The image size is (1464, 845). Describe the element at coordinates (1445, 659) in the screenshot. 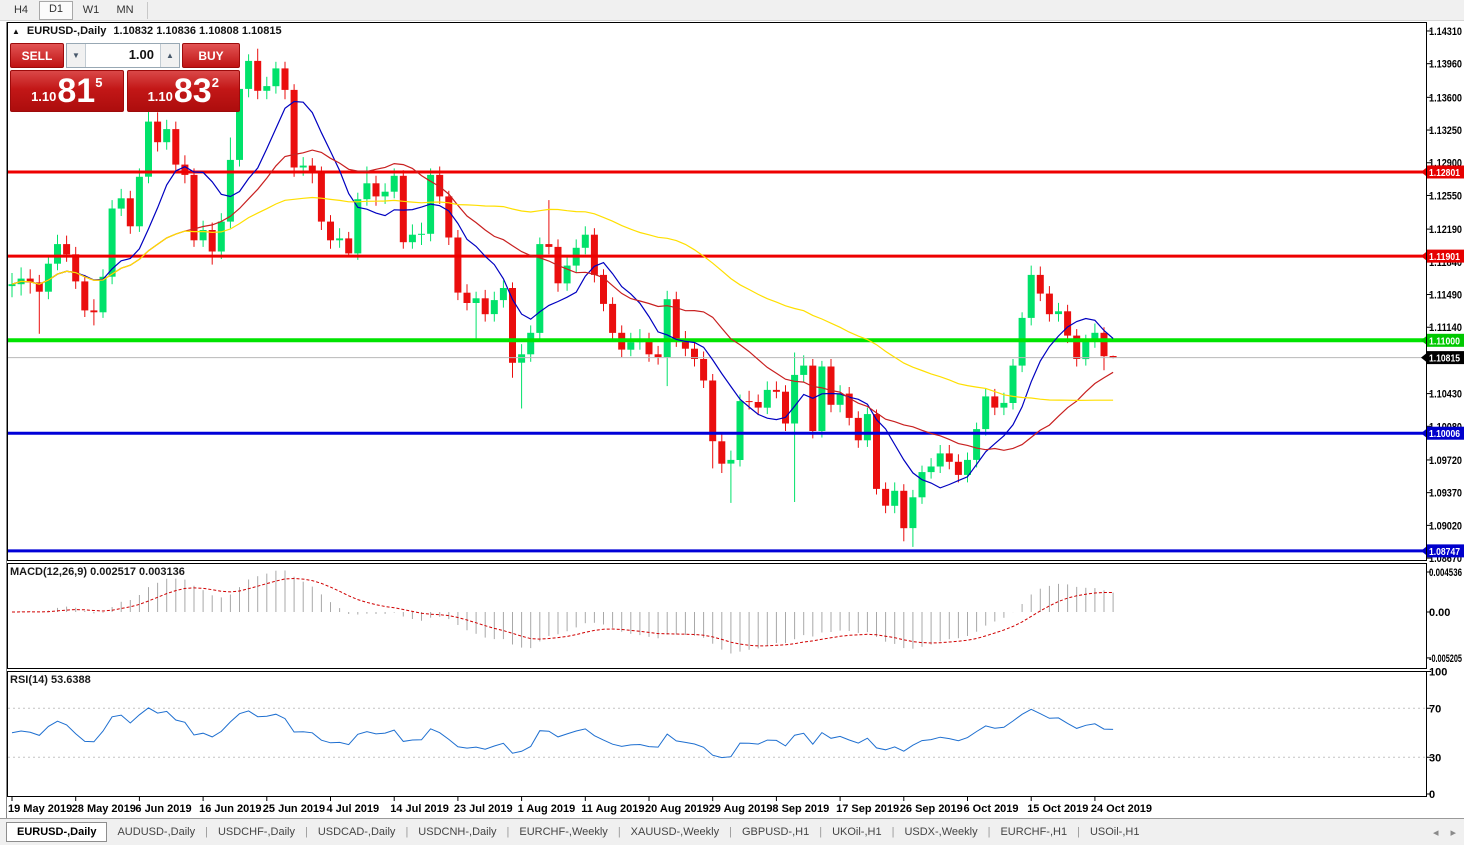

I see `svg-text: -0.005205` at that location.